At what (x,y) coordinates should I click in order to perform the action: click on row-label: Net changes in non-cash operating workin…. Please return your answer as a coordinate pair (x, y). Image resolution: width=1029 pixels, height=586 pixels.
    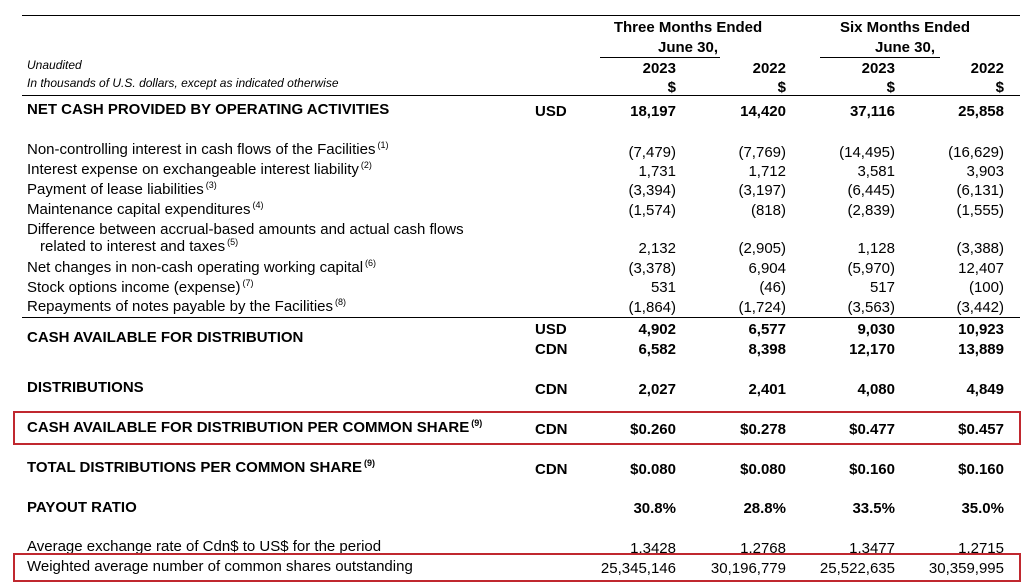
    Looking at the image, I should click on (202, 267).